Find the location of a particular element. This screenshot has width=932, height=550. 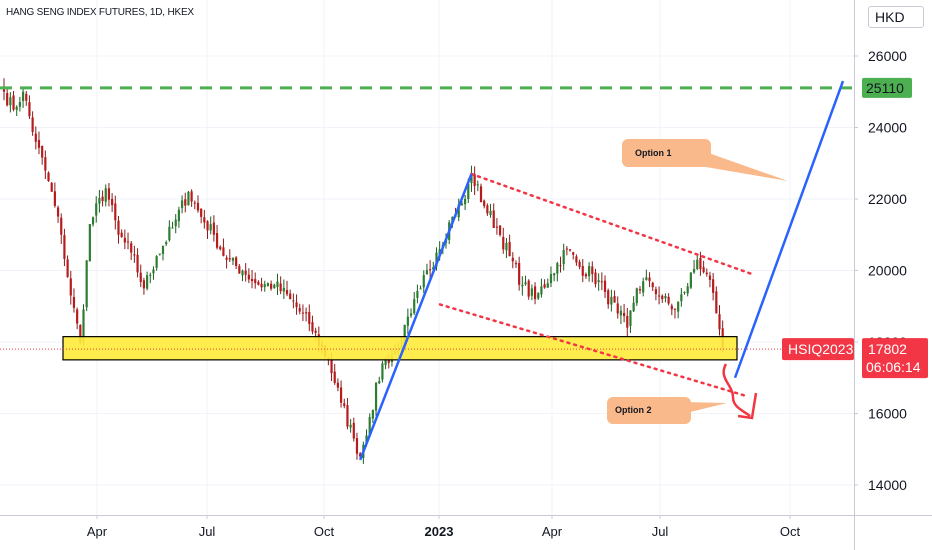

option1-label: Option 1 is located at coordinates (653, 153).